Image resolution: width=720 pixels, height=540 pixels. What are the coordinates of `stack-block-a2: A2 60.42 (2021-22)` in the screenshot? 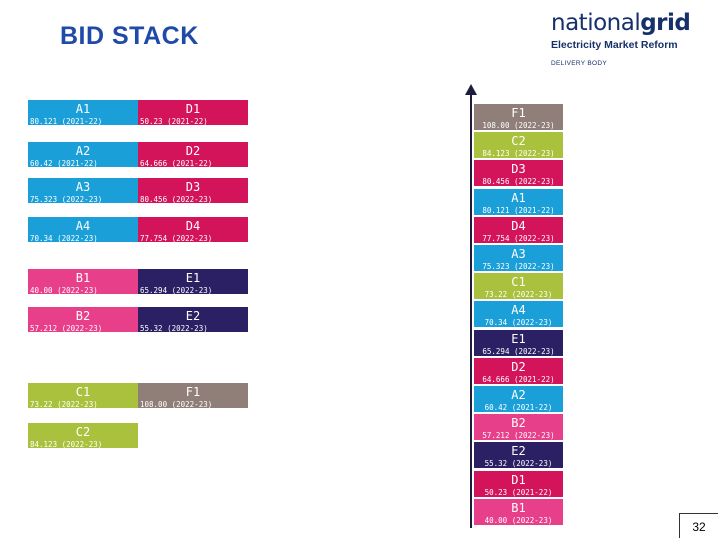 It's located at (518, 399).